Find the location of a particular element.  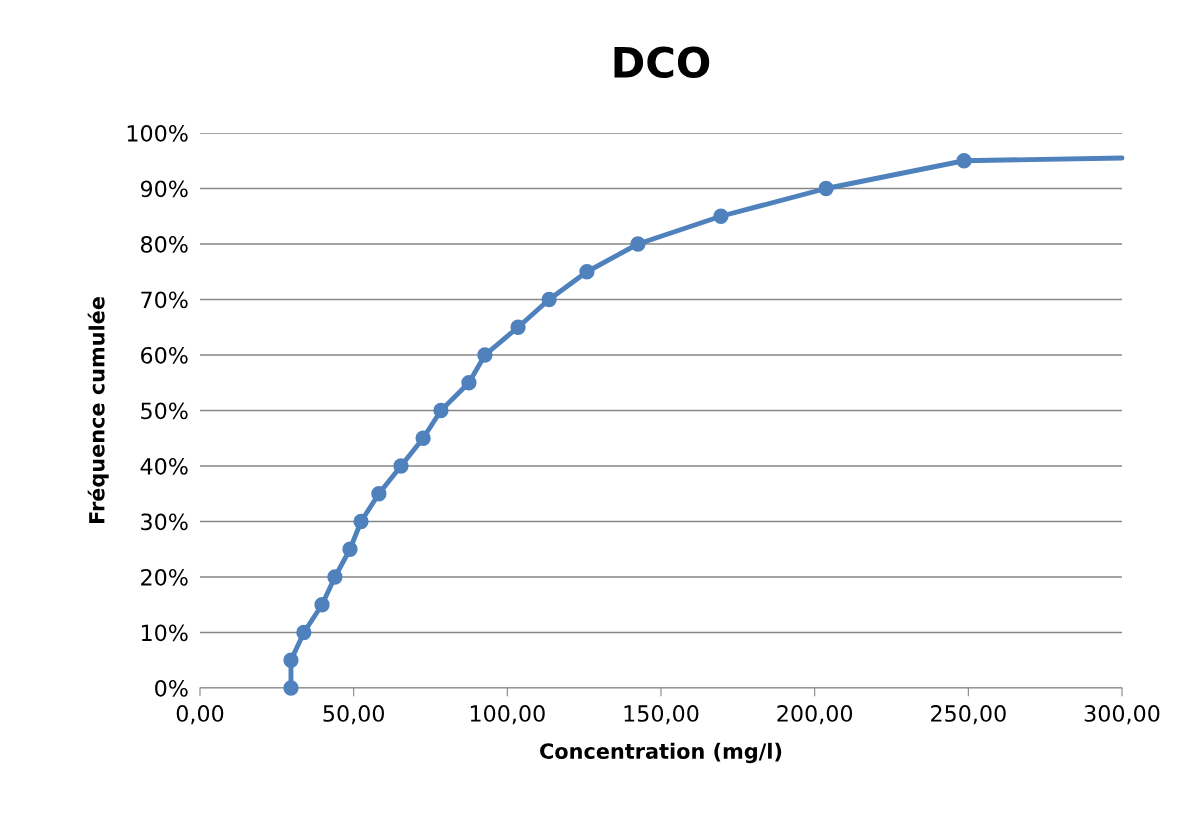

y-tick-label: 90% is located at coordinates (164, 189).